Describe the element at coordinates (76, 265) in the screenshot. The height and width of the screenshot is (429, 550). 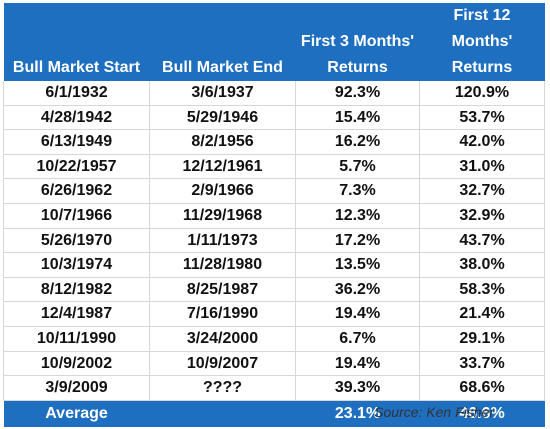
I see `cell-start: 10/3/1974` at that location.